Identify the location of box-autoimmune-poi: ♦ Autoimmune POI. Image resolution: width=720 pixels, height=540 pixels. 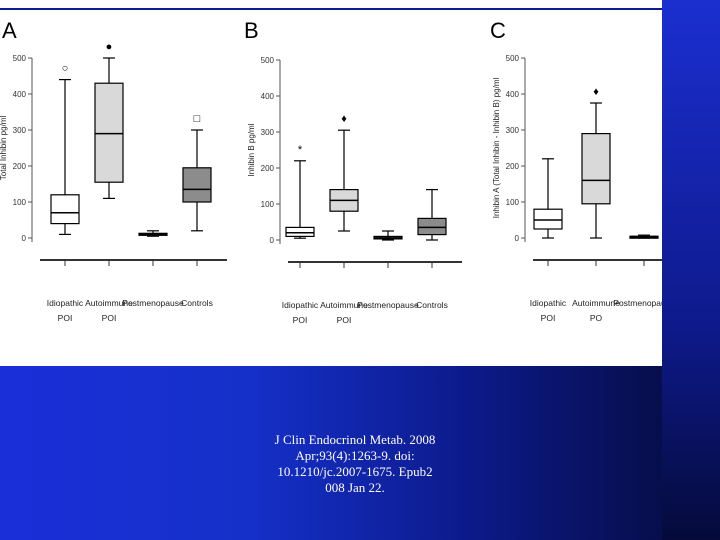
(344, 219).